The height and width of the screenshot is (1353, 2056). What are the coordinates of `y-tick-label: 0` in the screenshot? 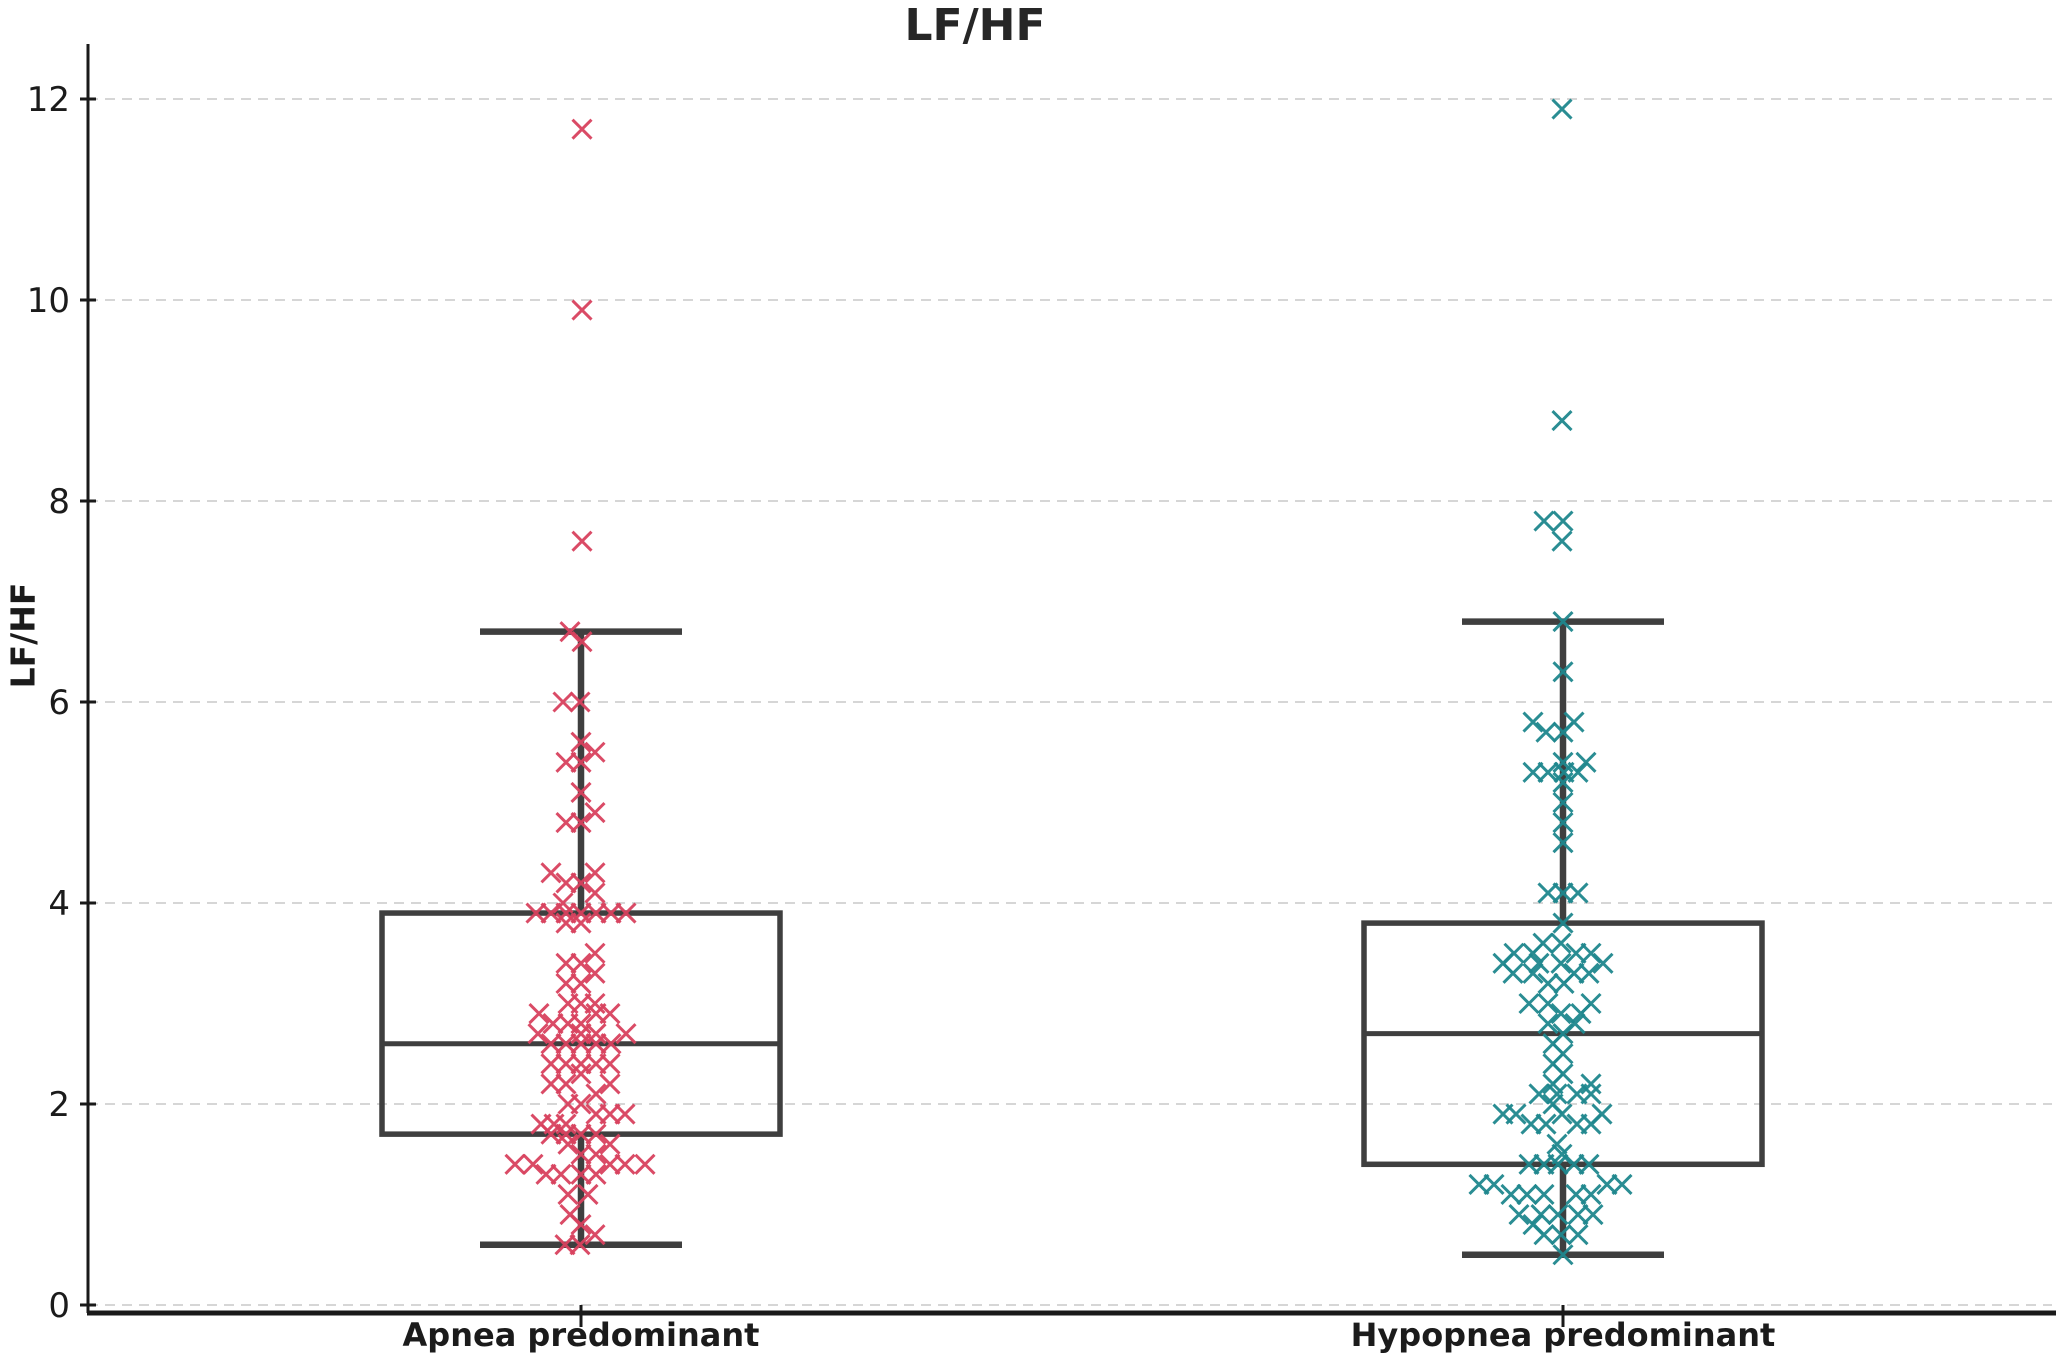 It's located at (59, 1306).